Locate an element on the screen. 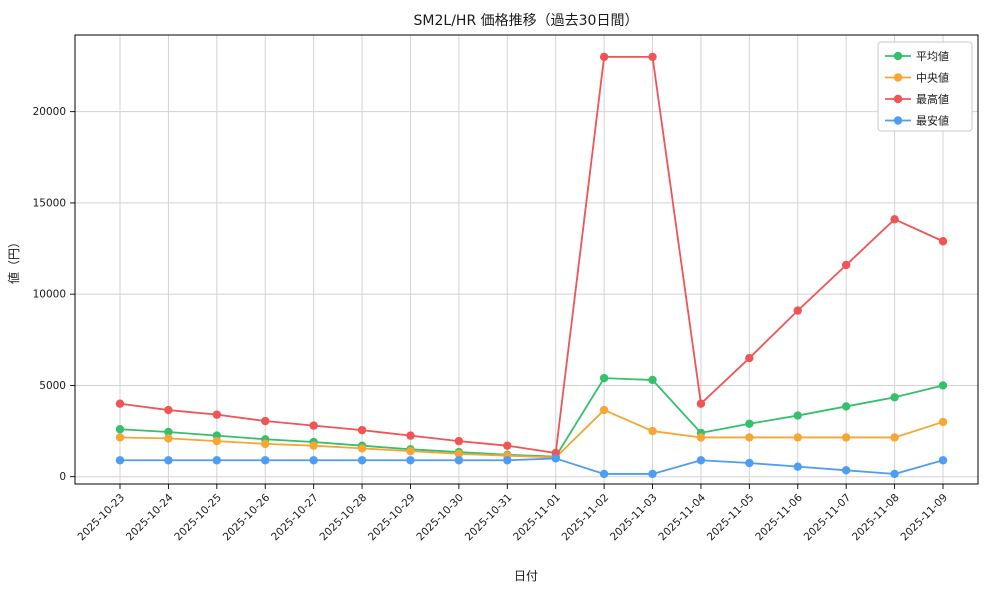 The image size is (1000, 604). series-line-最安値 is located at coordinates (532, 466).